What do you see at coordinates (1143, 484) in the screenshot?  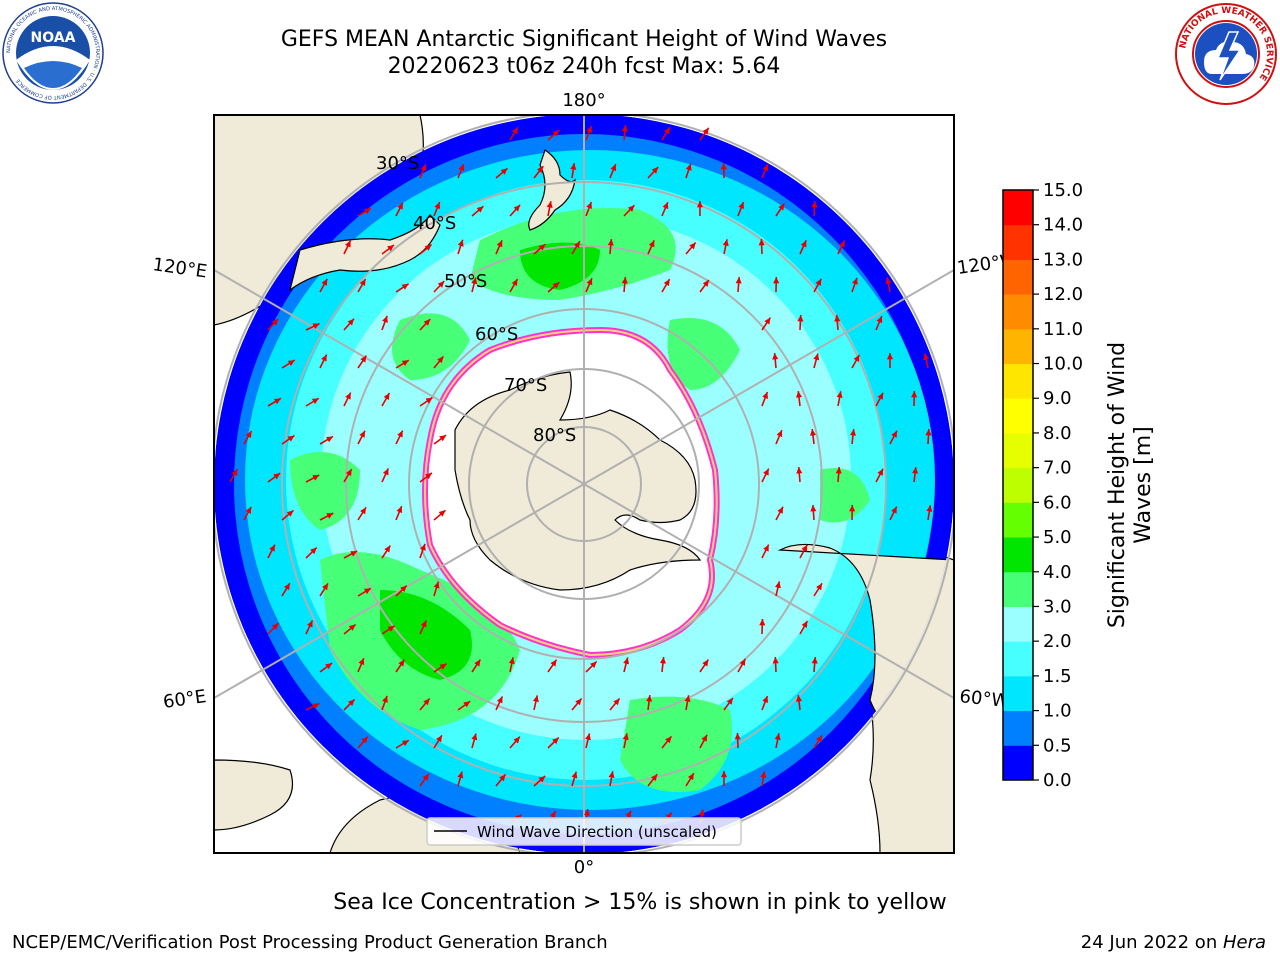 I see `colorbar-label-line2: Waves [m]` at bounding box center [1143, 484].